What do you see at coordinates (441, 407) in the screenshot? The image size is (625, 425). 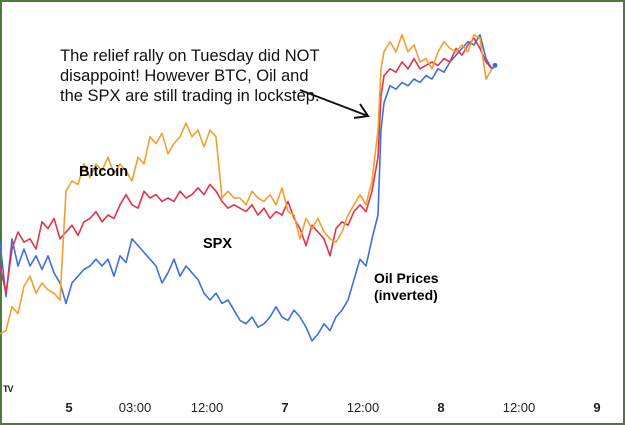 I see `x-tick-label: 8` at bounding box center [441, 407].